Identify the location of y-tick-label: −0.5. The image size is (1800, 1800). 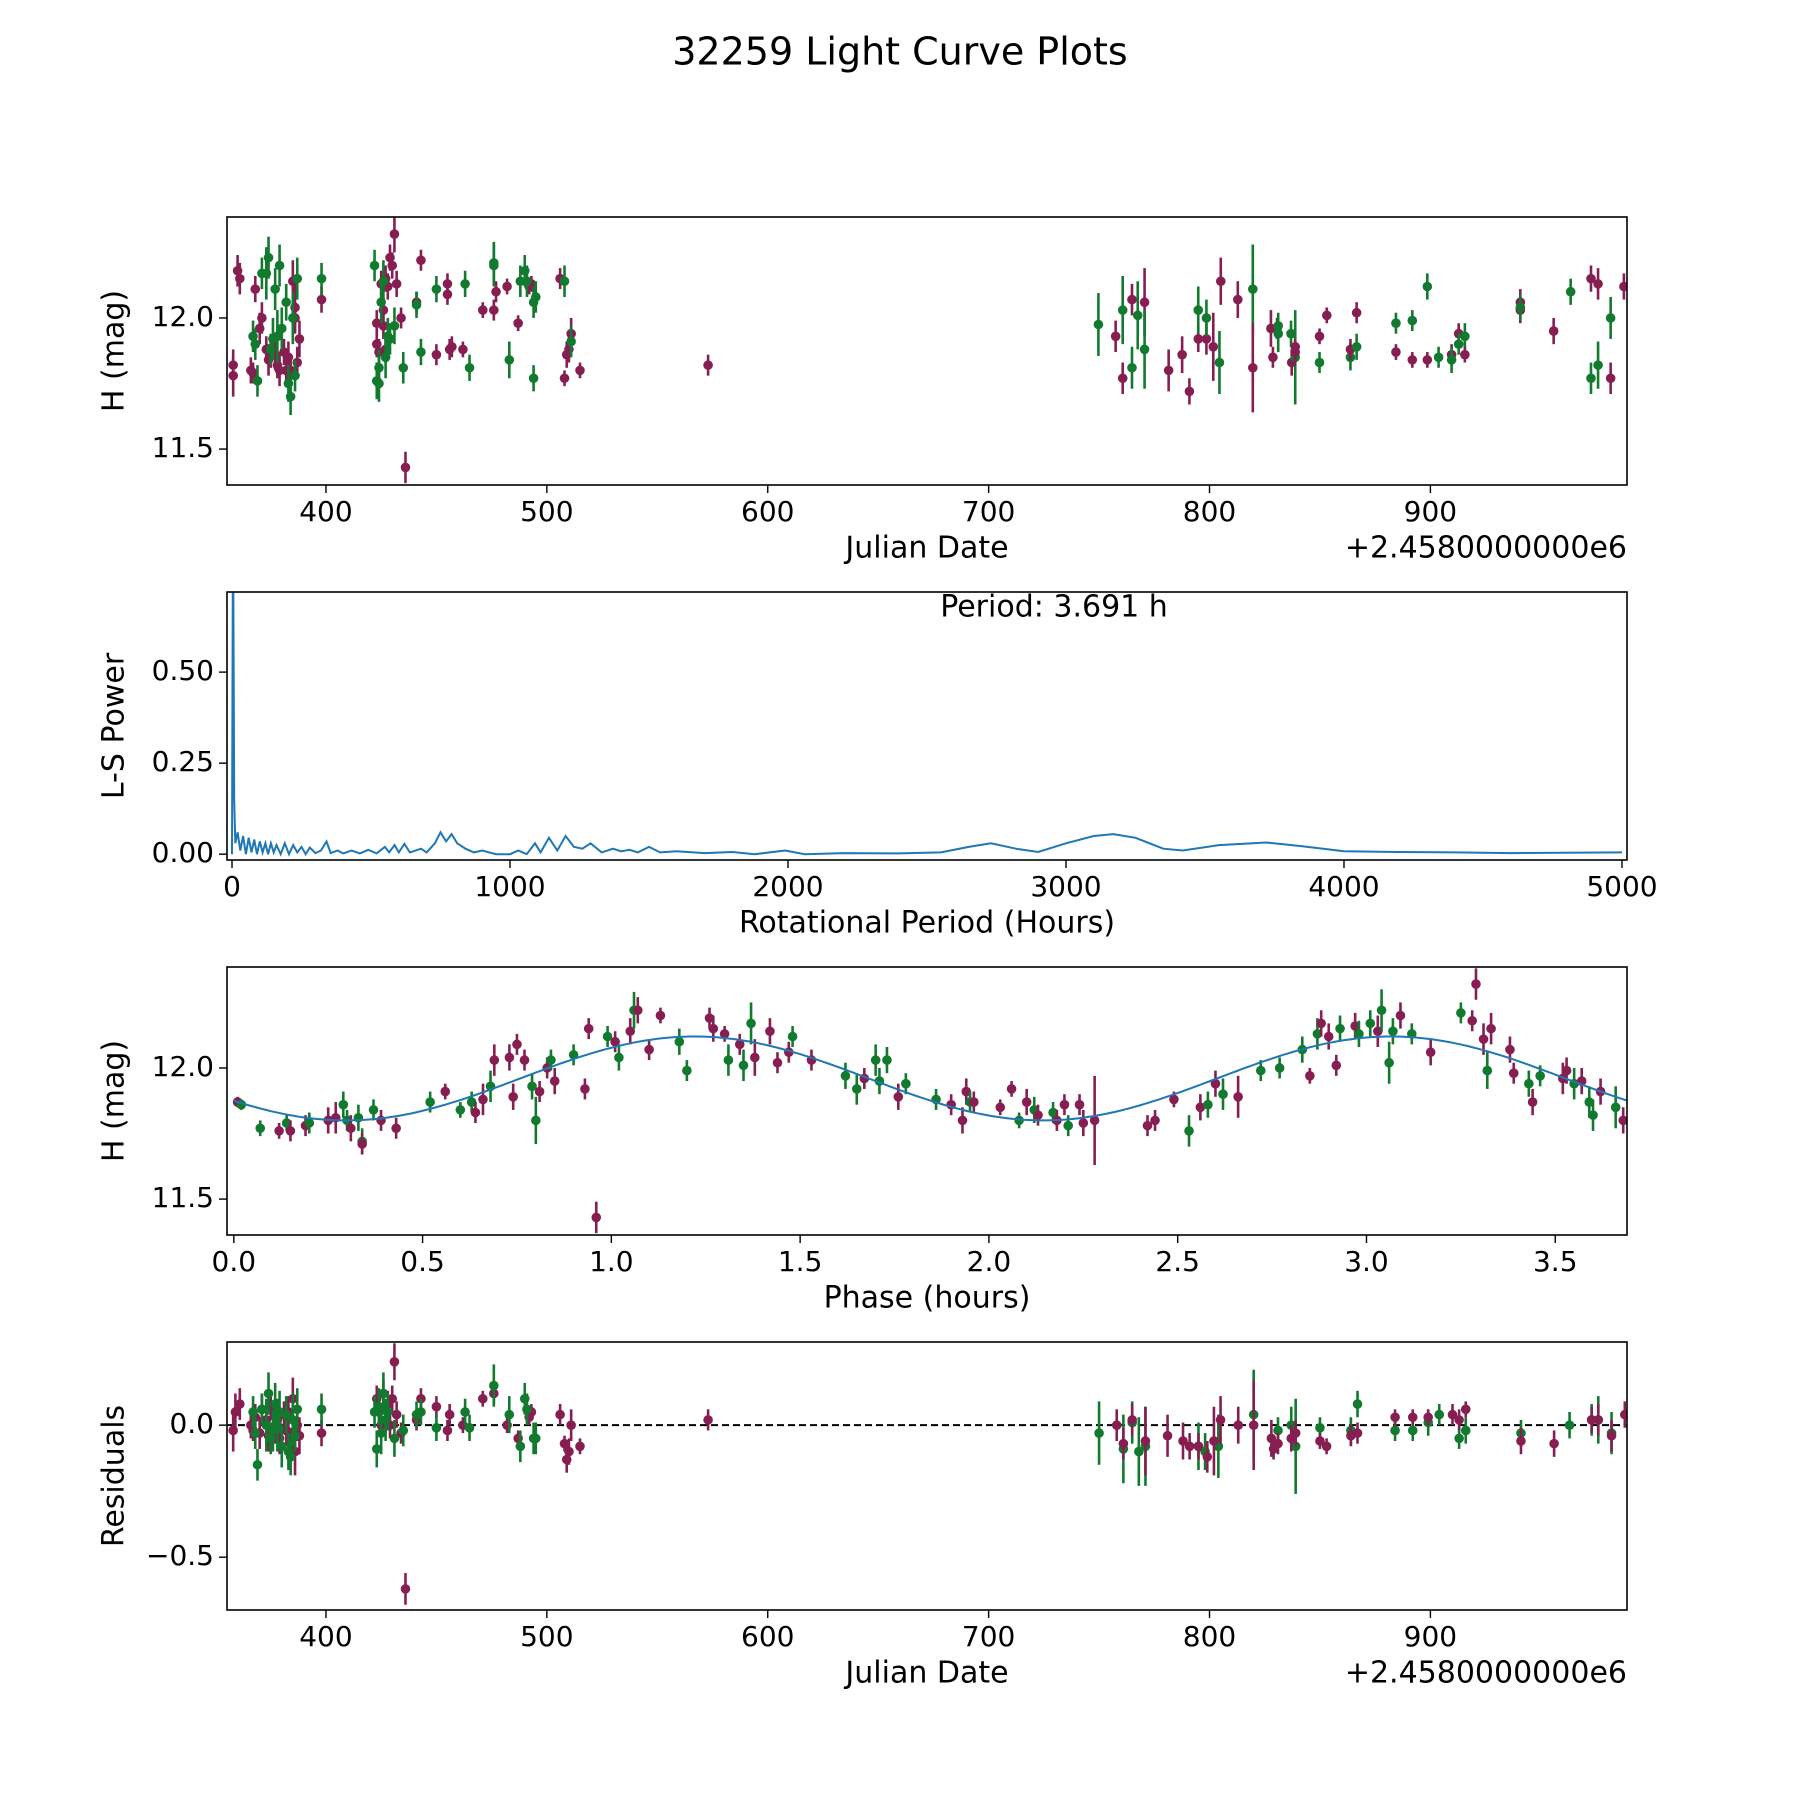
(180, 1555).